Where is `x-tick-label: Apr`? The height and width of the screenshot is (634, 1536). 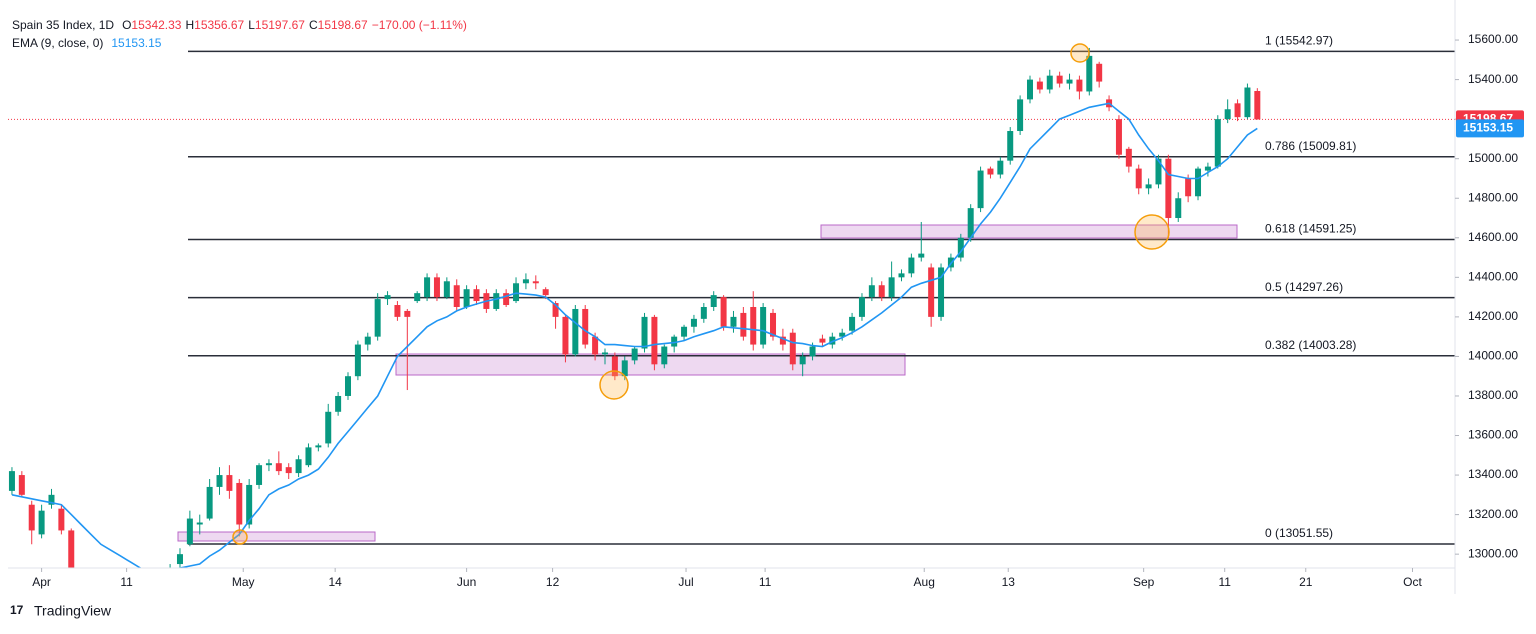
x-tick-label: Apr is located at coordinates (41, 582).